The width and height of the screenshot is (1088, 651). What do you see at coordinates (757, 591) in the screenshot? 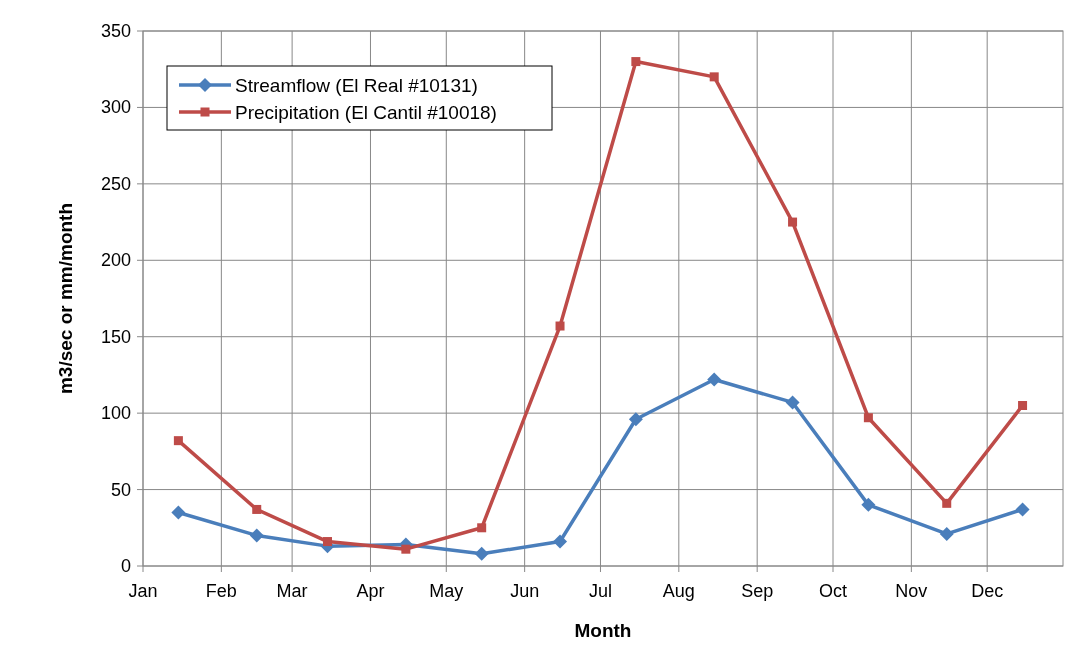
I see `x-tick-label: Sep` at bounding box center [757, 591].